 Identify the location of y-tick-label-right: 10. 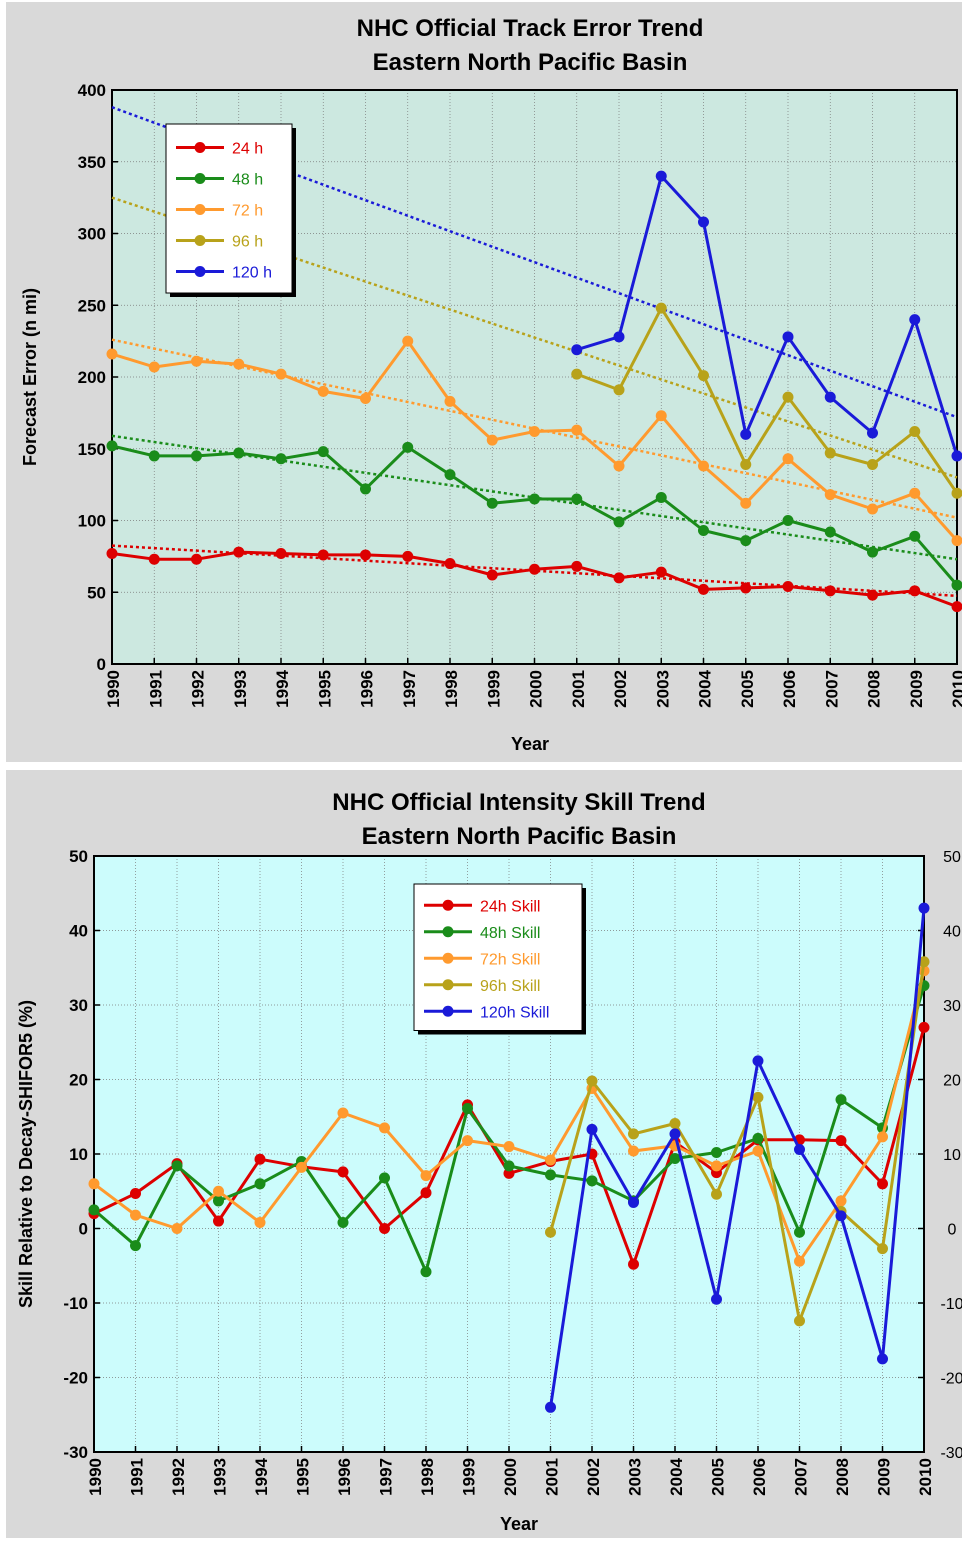
(952, 1155).